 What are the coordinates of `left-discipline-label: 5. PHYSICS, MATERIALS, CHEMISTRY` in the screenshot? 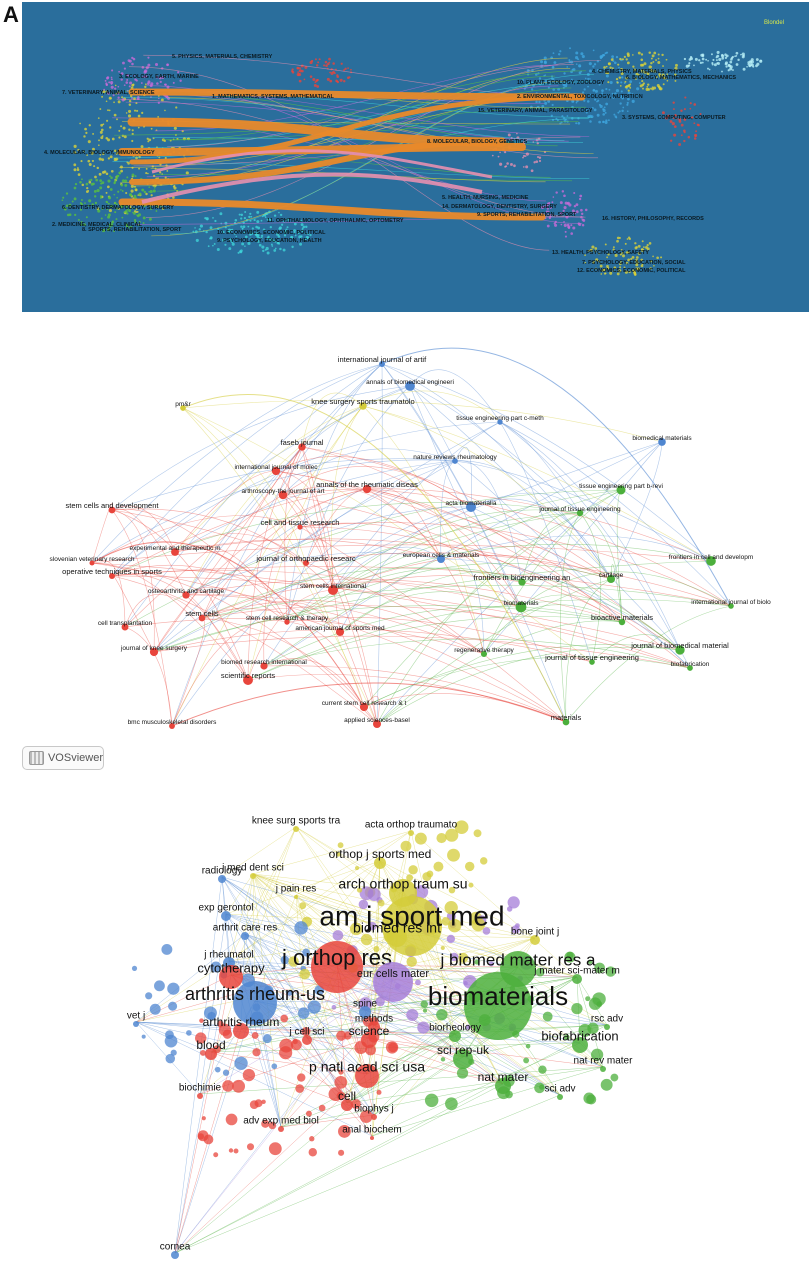 It's located at (222, 57).